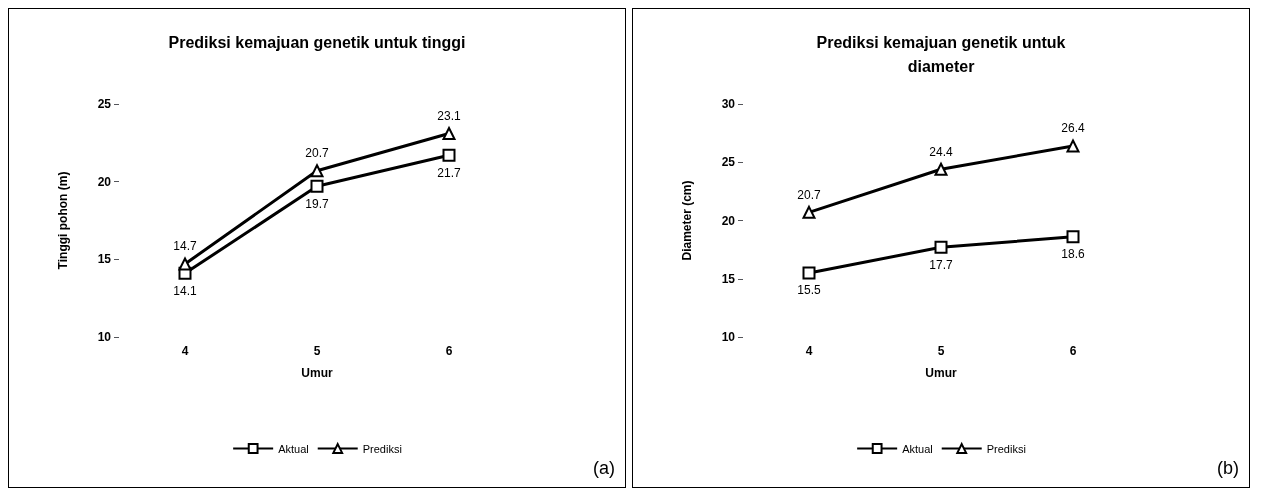 This screenshot has height=497, width=1261. What do you see at coordinates (317, 203) in the screenshot?
I see `data-label: 19.7` at bounding box center [317, 203].